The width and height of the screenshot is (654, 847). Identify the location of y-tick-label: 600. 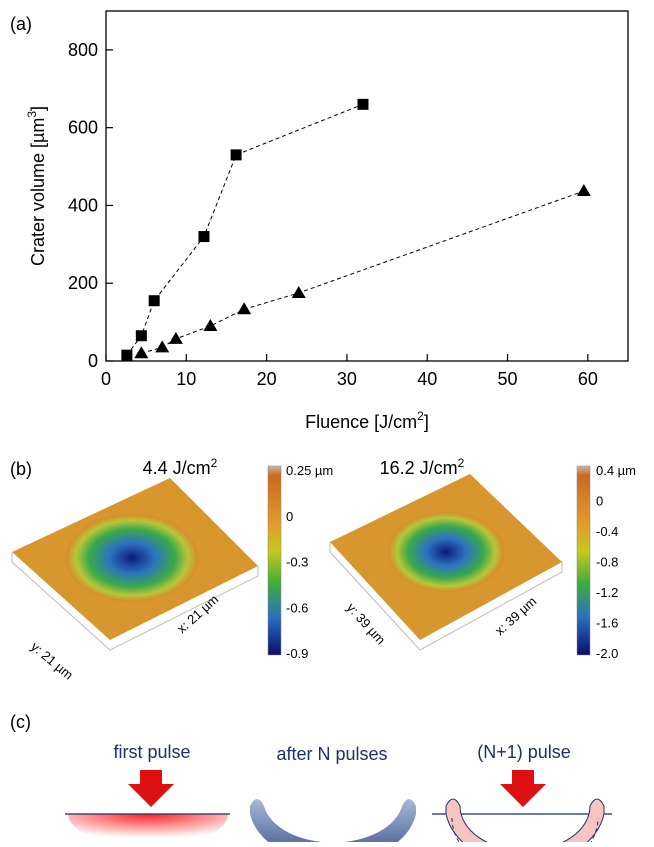
(83, 128).